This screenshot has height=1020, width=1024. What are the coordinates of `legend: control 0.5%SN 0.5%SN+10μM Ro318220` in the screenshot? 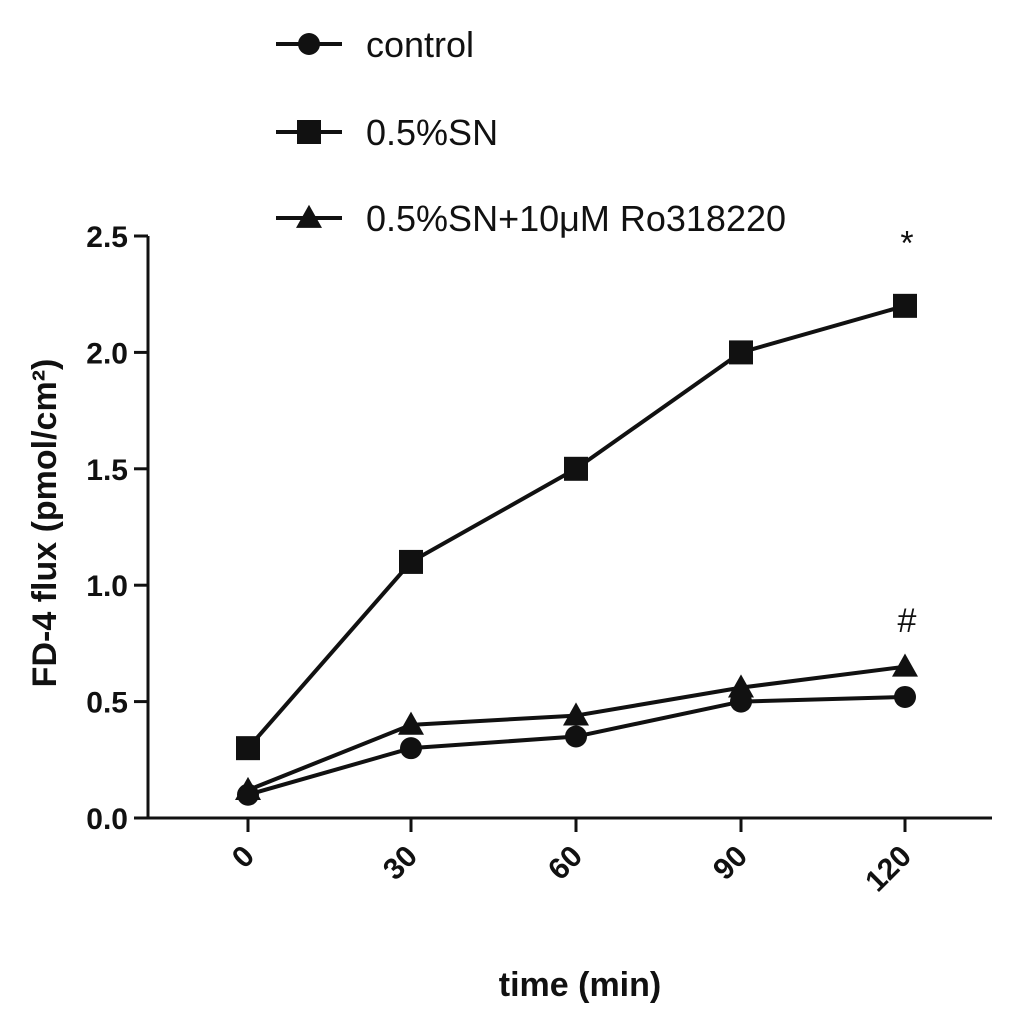 It's located at (531, 131).